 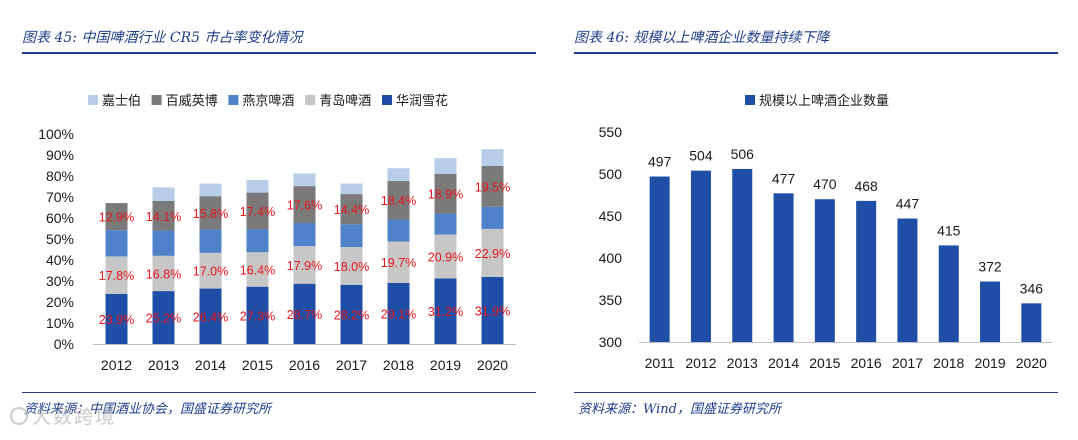 I want to click on enterprise-count-label: 447, so click(x=908, y=204).